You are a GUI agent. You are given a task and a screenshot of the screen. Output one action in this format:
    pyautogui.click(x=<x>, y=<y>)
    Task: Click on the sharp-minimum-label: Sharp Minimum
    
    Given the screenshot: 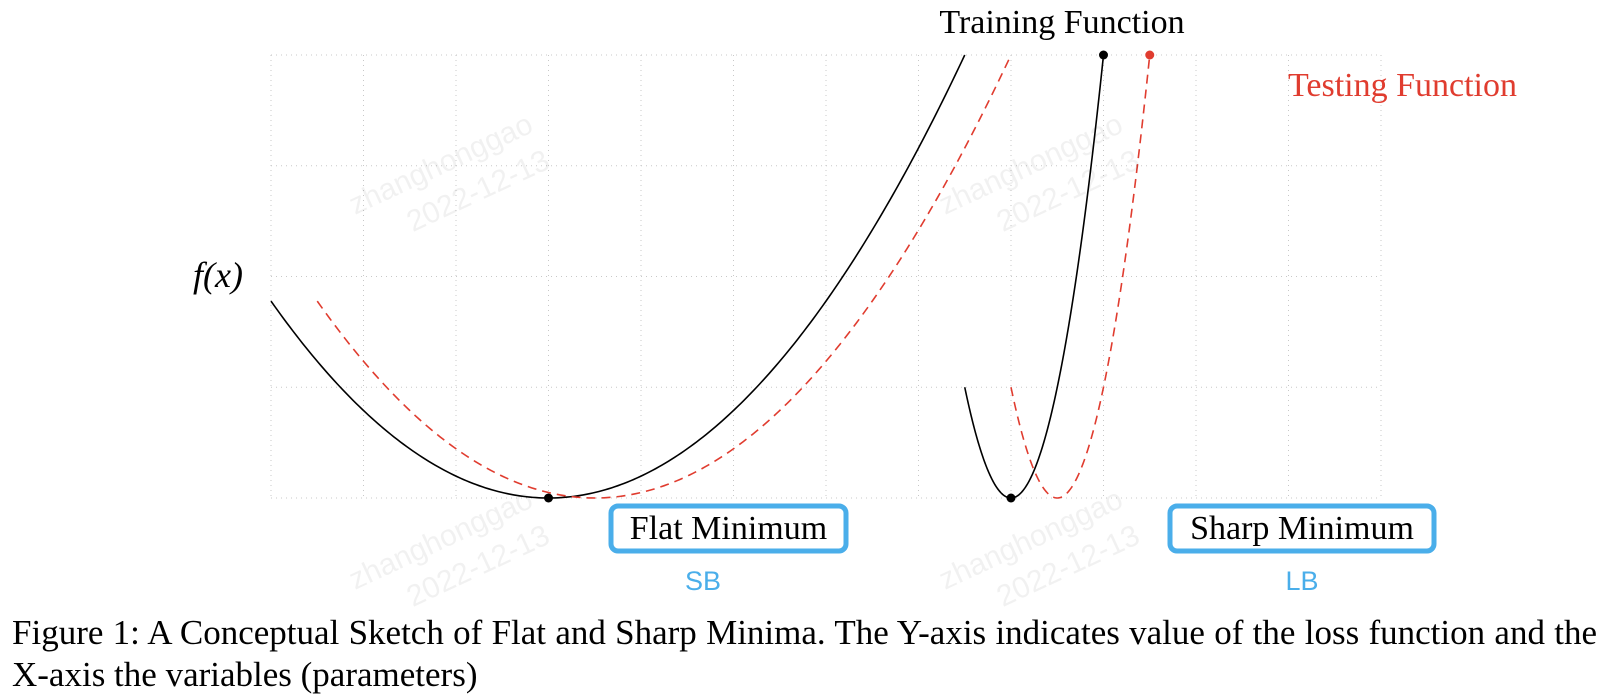 What is the action you would take?
    pyautogui.click(x=1302, y=528)
    